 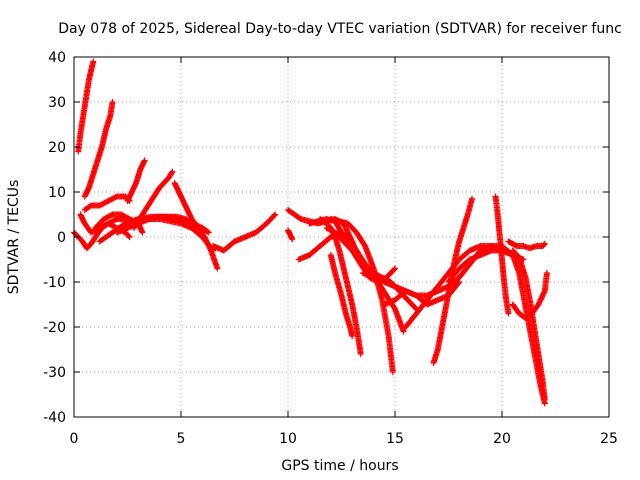 What do you see at coordinates (609, 439) in the screenshot?
I see `x-tick-label: 25` at bounding box center [609, 439].